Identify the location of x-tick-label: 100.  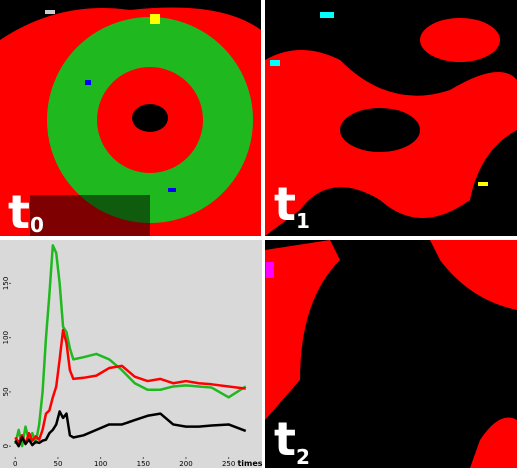
(100, 464).